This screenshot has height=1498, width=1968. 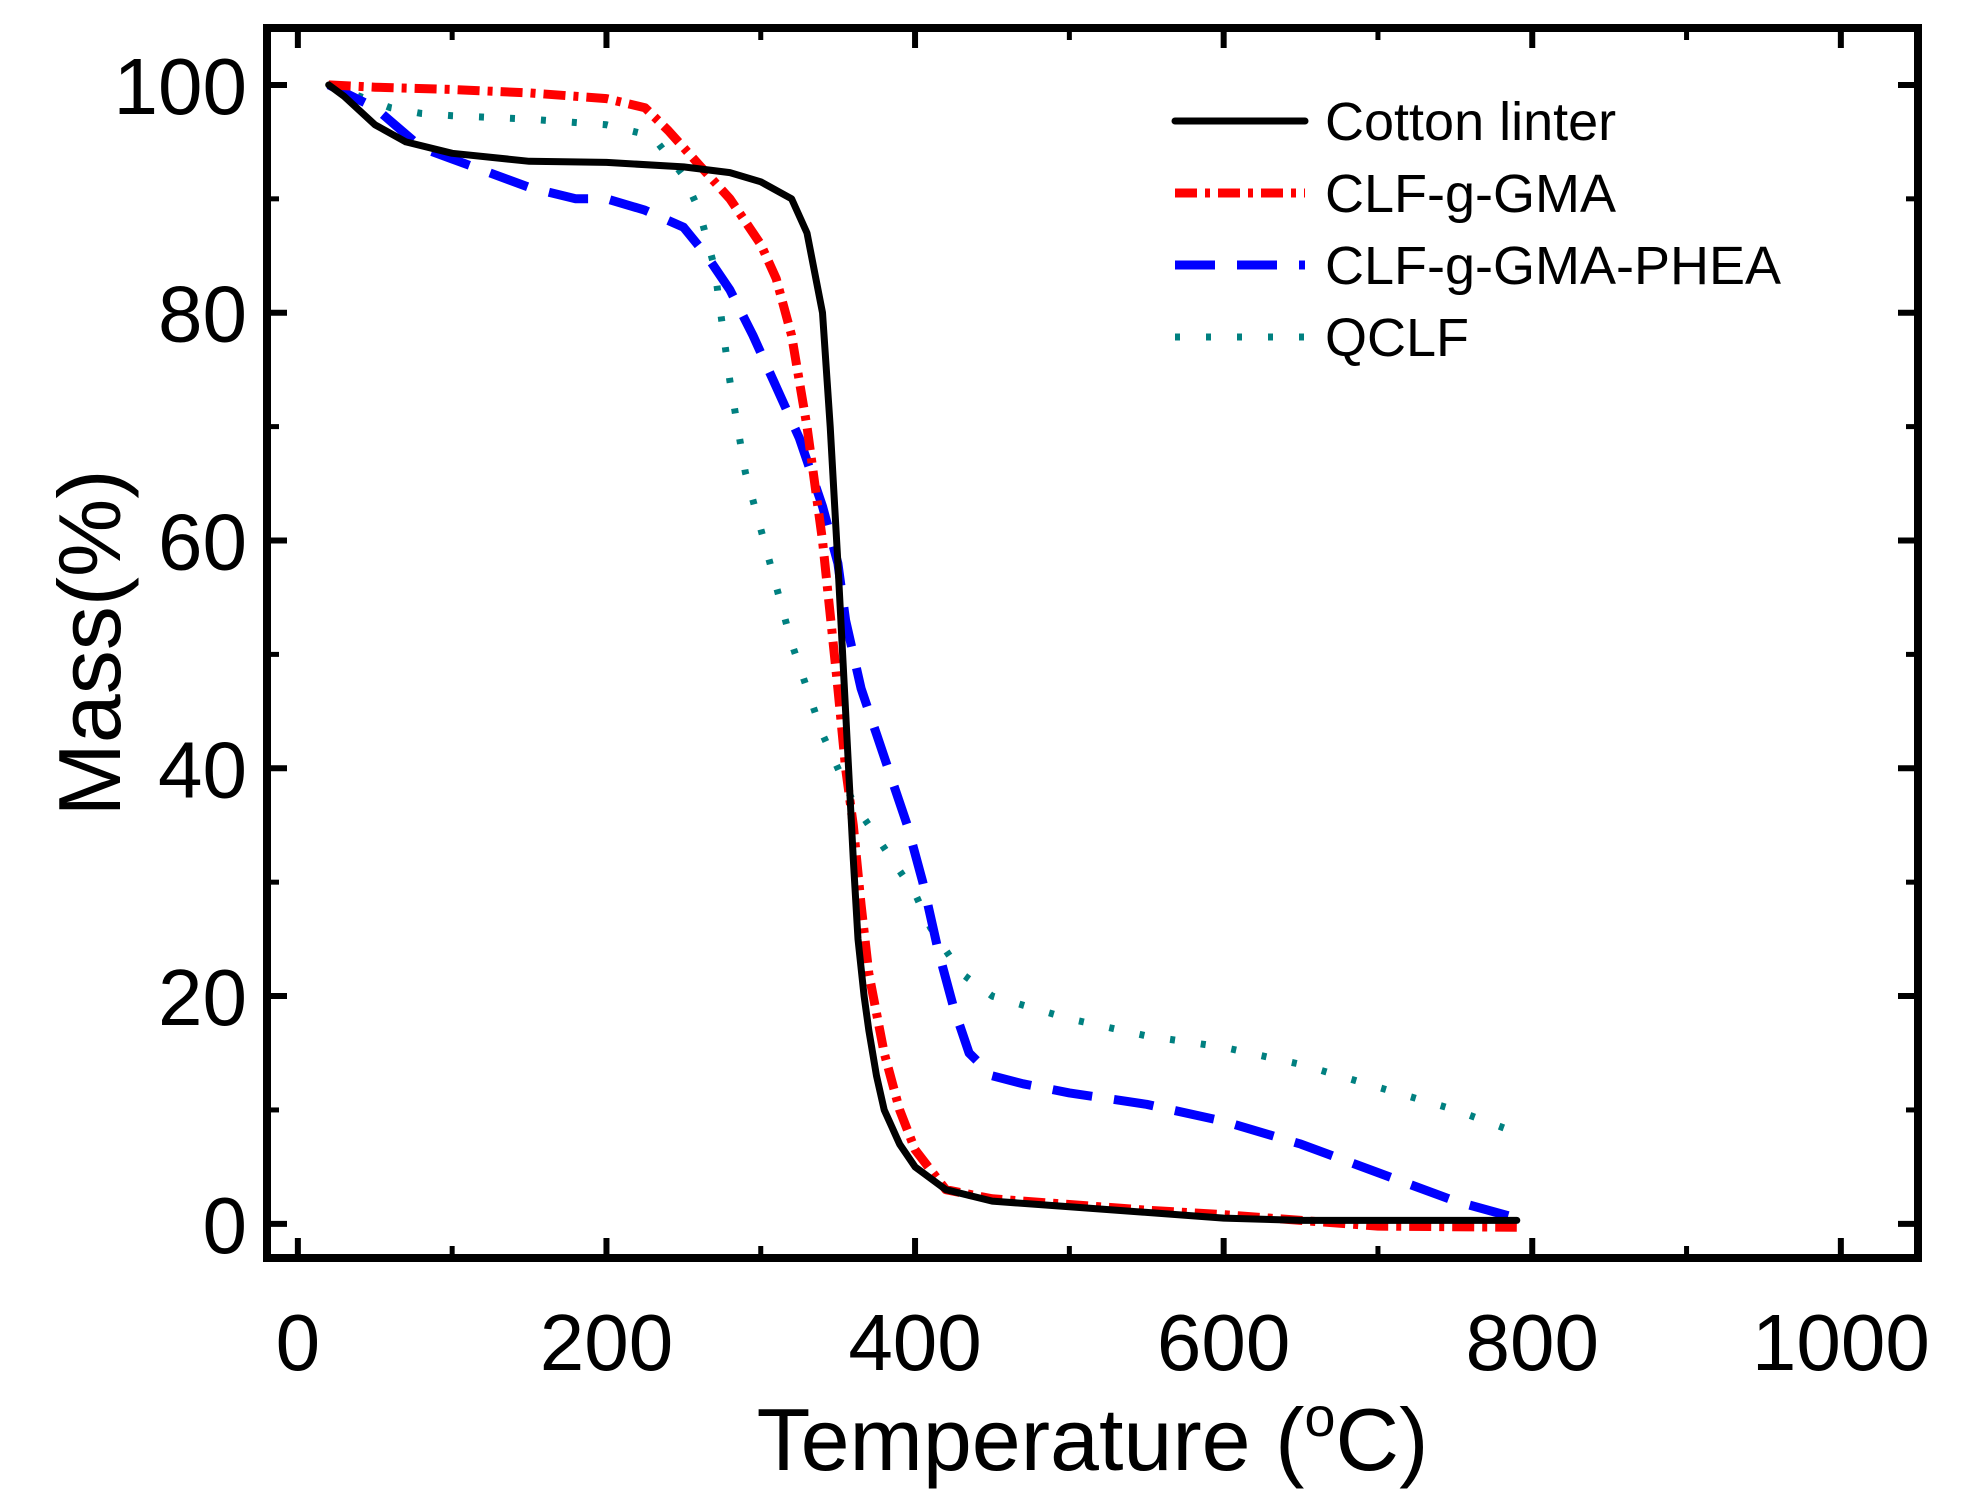 What do you see at coordinates (1841, 1342) in the screenshot?
I see `x-tick-label: 1000` at bounding box center [1841, 1342].